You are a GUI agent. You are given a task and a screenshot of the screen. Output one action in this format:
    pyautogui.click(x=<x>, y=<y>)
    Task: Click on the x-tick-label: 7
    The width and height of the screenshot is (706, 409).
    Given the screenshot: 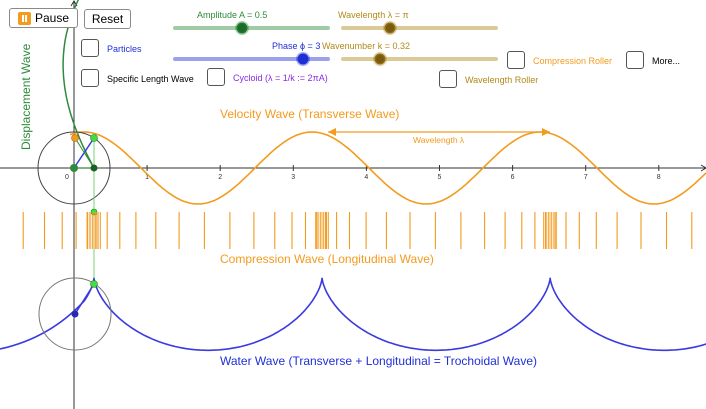 What is the action you would take?
    pyautogui.click(x=586, y=177)
    